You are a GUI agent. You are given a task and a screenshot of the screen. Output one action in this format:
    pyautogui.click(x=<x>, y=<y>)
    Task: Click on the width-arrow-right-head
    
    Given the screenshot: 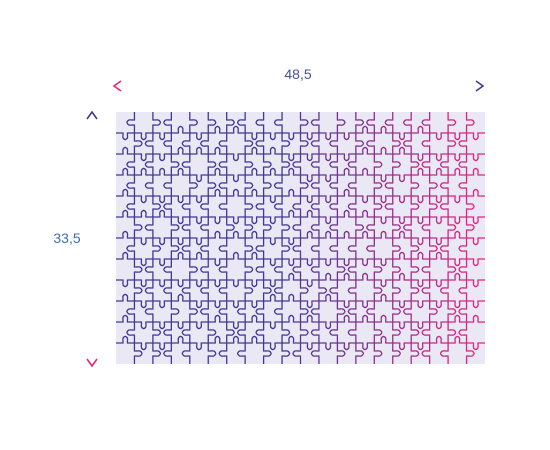 What is the action you would take?
    pyautogui.click(x=480, y=86)
    